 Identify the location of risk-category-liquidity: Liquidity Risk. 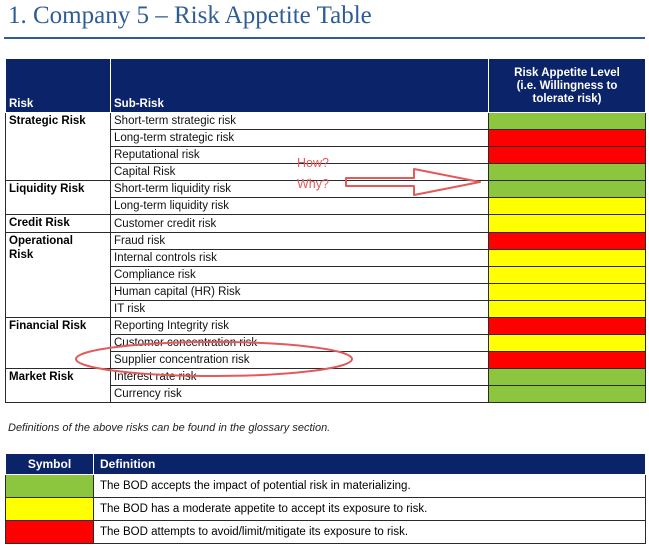
(58, 197).